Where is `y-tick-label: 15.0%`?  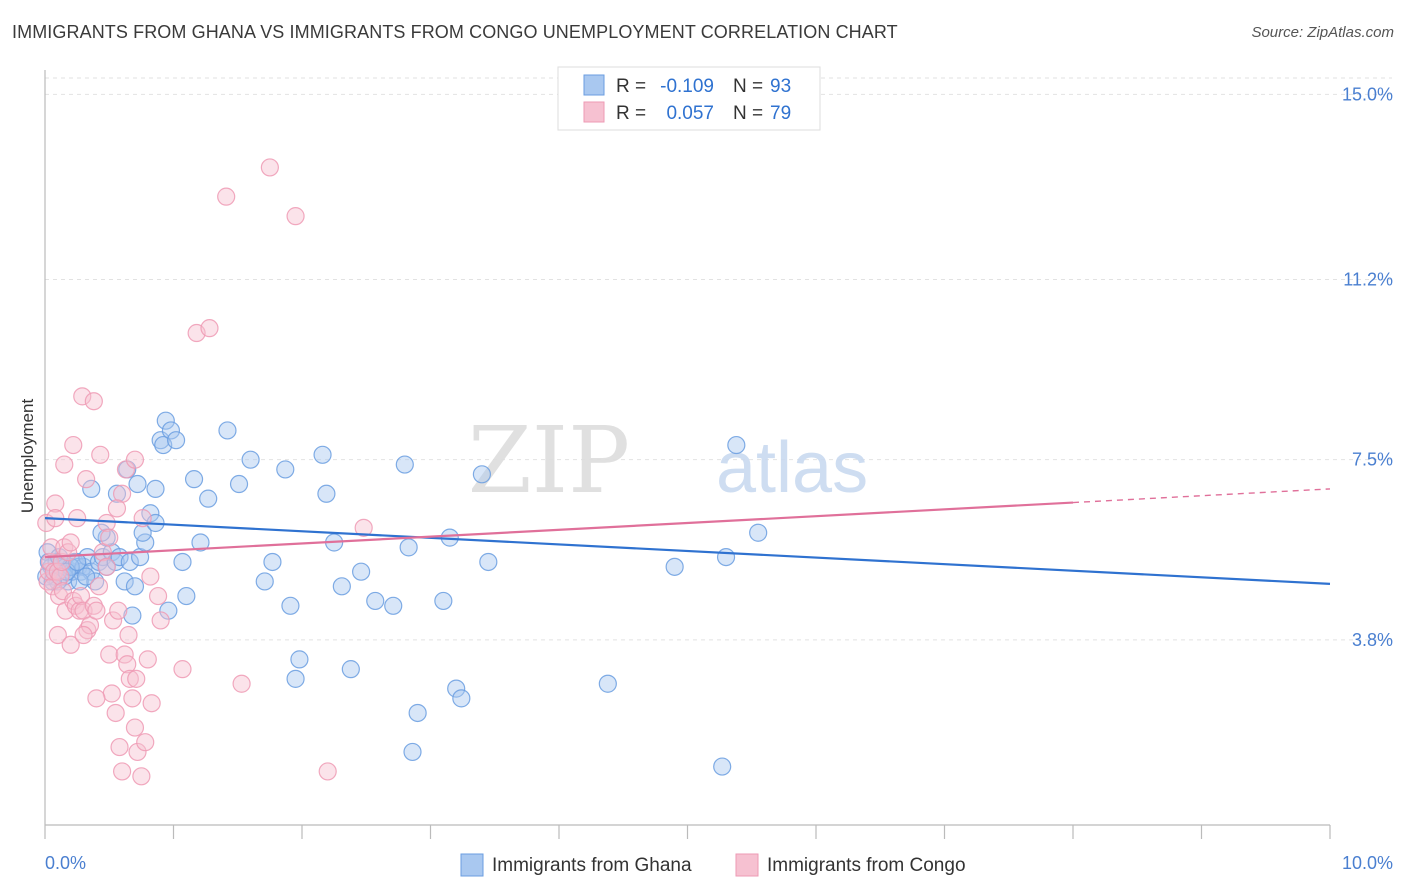
y-tick-label: 15.0% is located at coordinates (1367, 94).